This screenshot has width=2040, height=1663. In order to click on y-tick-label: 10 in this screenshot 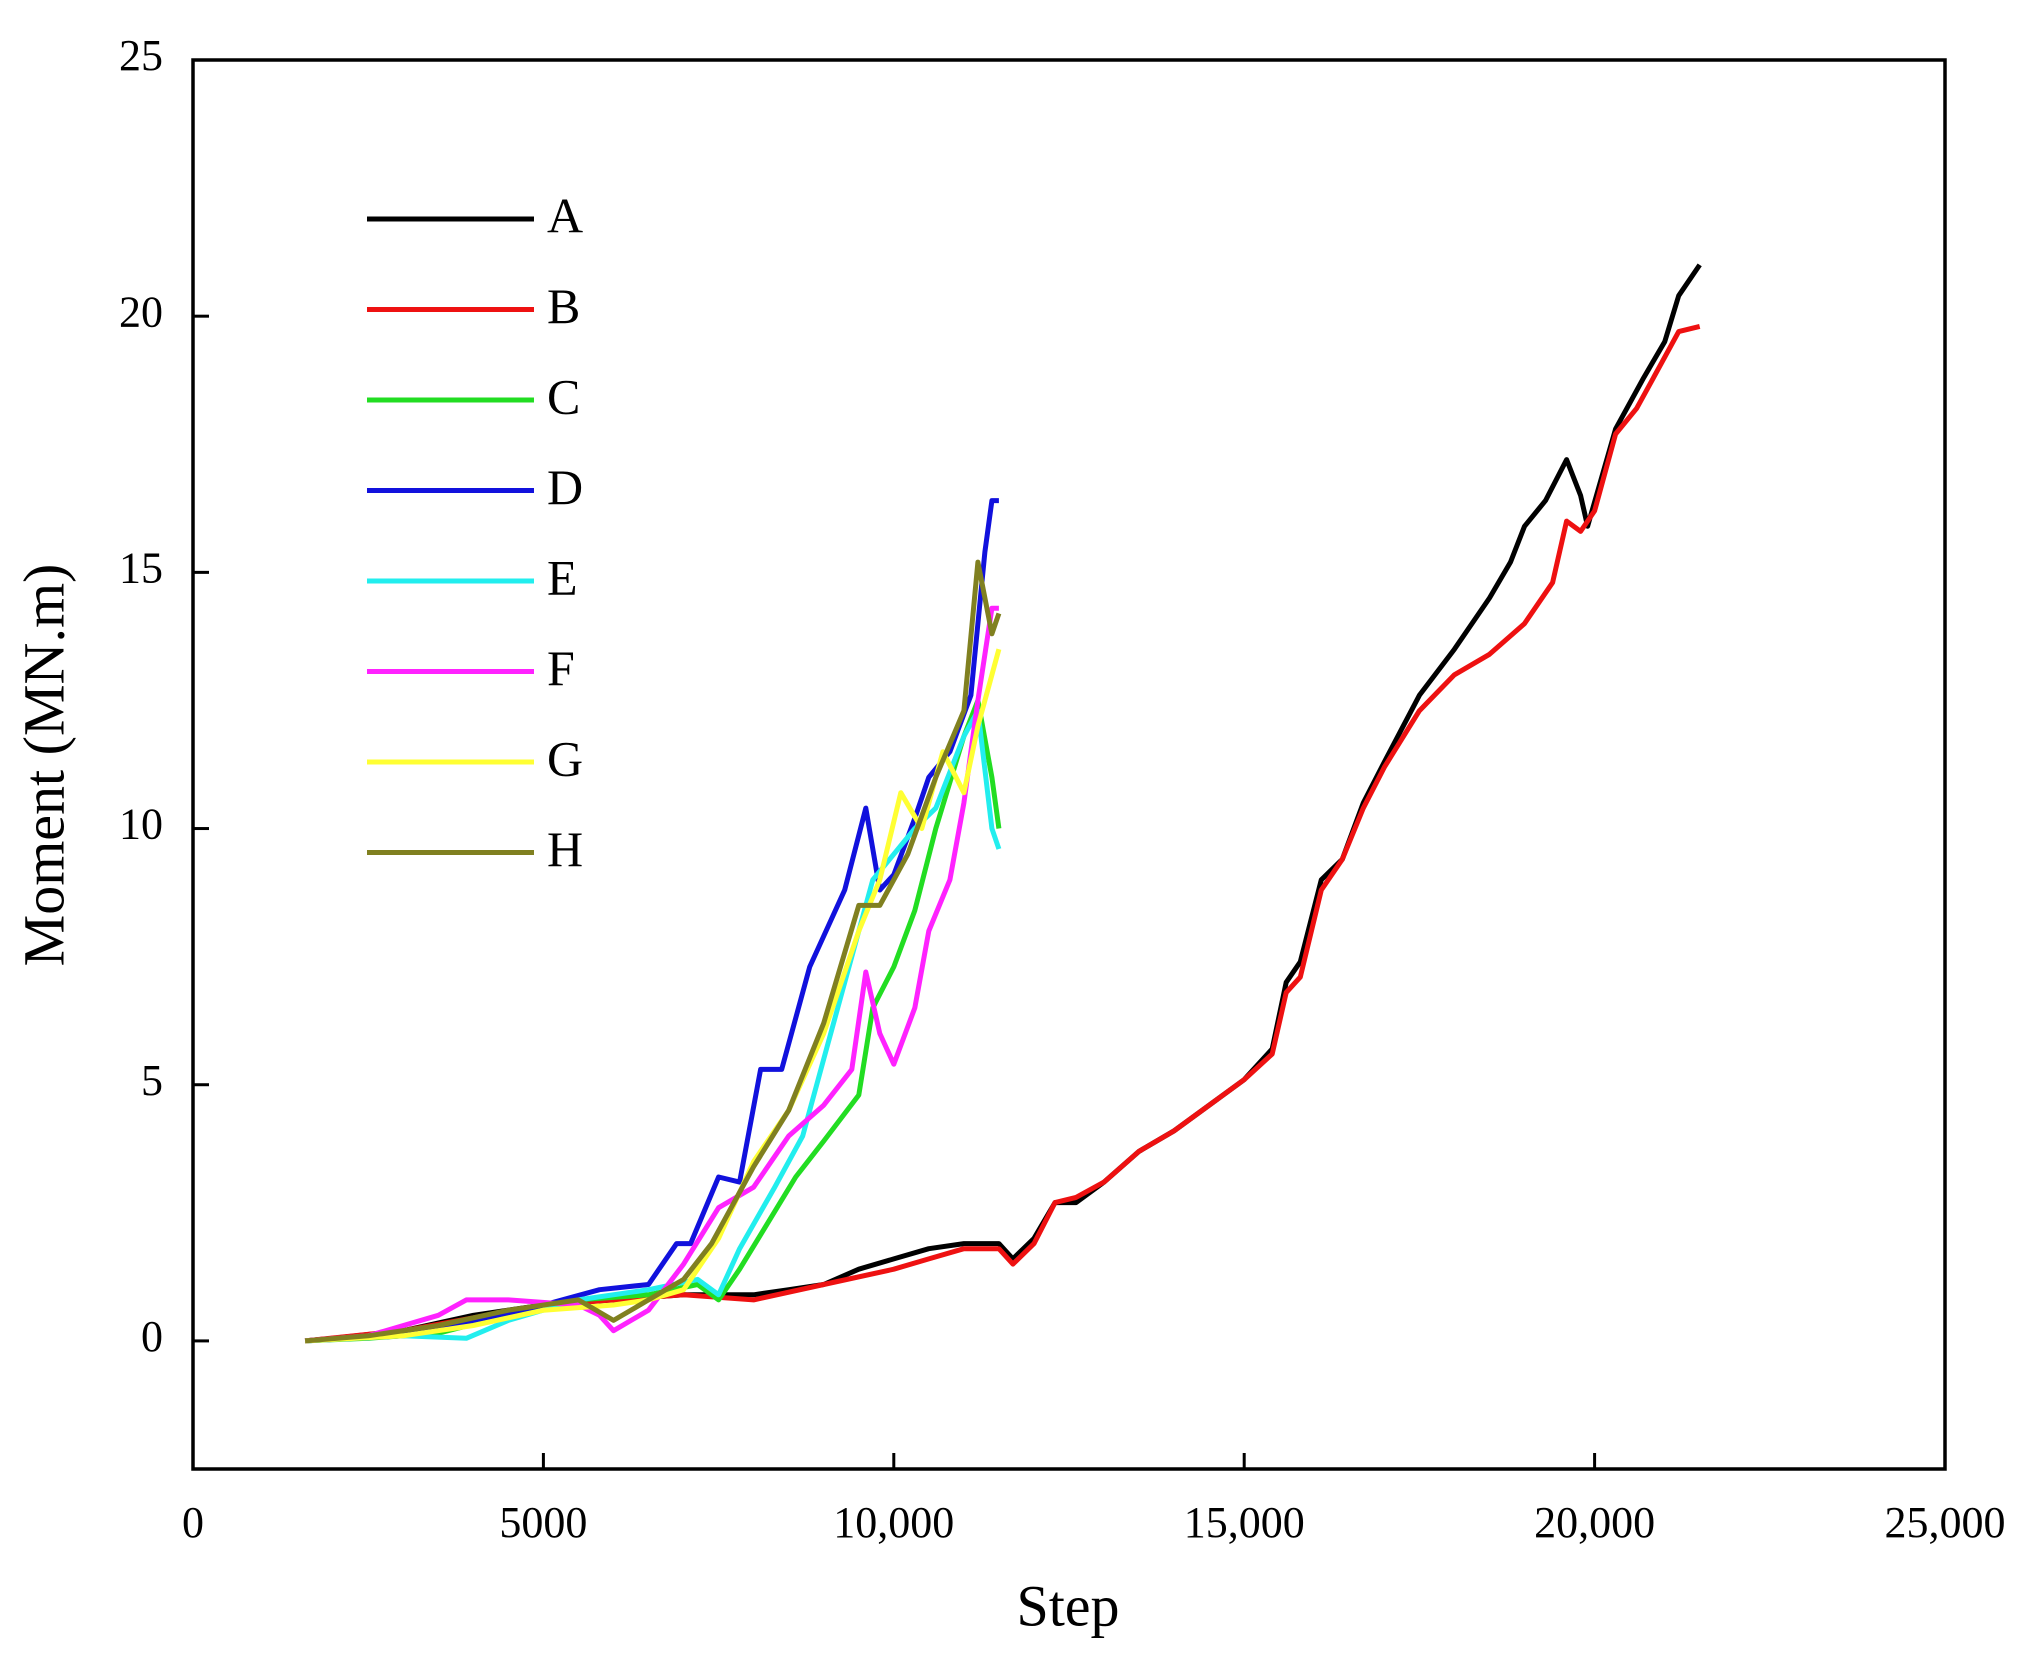, I will do `click(141, 824)`.